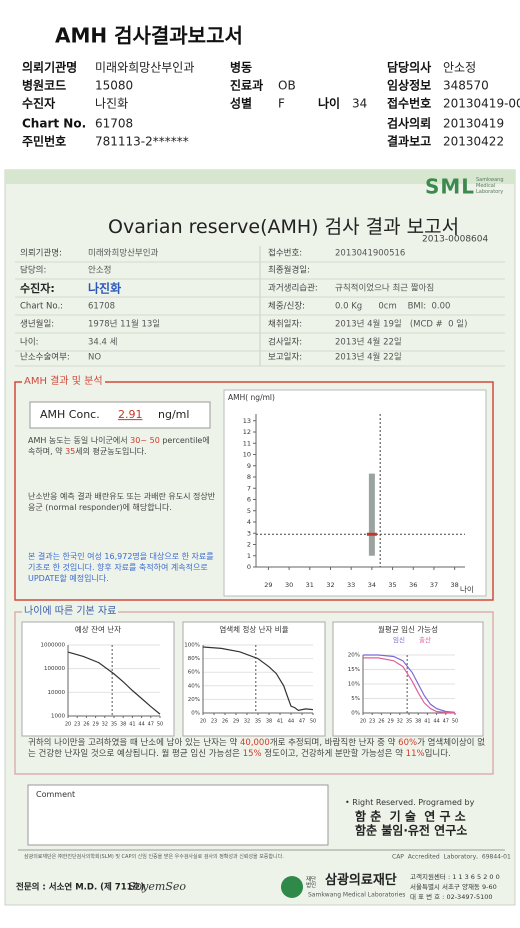 The width and height of the screenshot is (520, 928). What do you see at coordinates (255, 743) in the screenshot?
I see `highlight: 40,000` at bounding box center [255, 743].